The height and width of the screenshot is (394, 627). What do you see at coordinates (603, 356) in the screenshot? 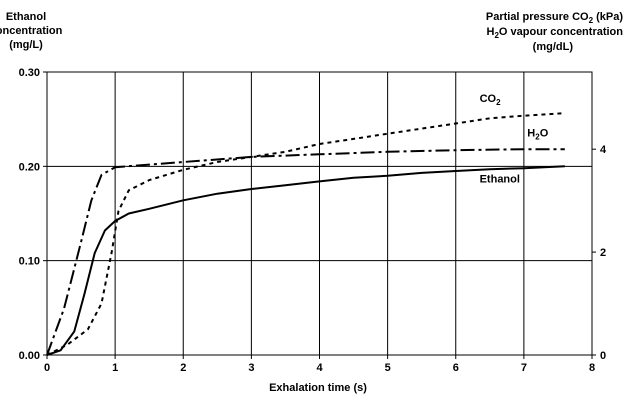
I see `y-right-tick-label: 0` at bounding box center [603, 356].